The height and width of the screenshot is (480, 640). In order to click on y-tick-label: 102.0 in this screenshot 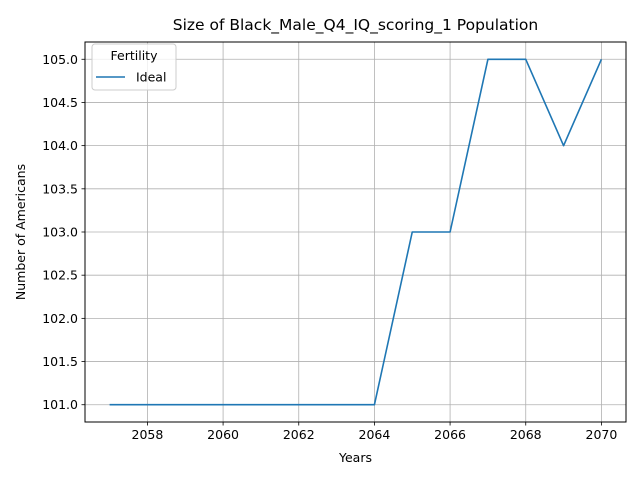, I will do `click(60, 318)`.